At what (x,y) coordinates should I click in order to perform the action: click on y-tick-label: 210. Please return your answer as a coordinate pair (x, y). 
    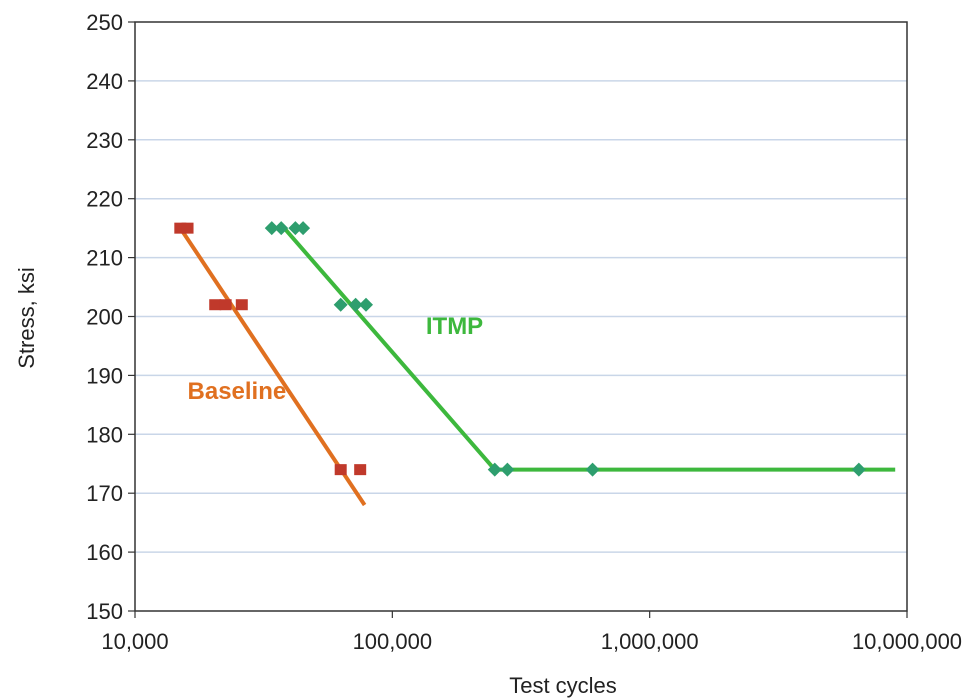
    Looking at the image, I should click on (104, 258).